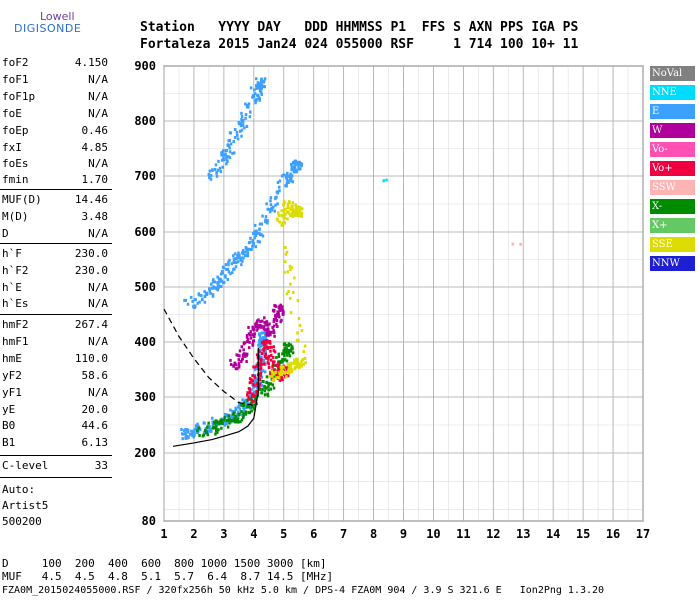 Image resolution: width=700 pixels, height=600 pixels. Describe the element at coordinates (55, 218) in the screenshot. I see `param-row-9: M(D) 3.48` at that location.